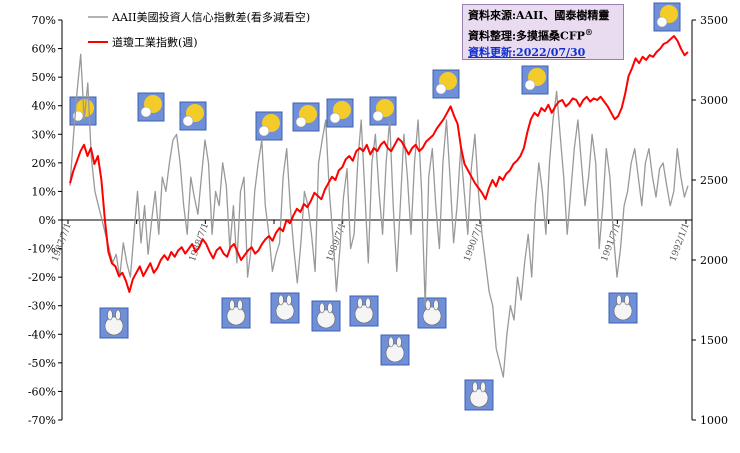  Describe the element at coordinates (714, 20) in the screenshot. I see `right-tick-label: 3500` at that location.